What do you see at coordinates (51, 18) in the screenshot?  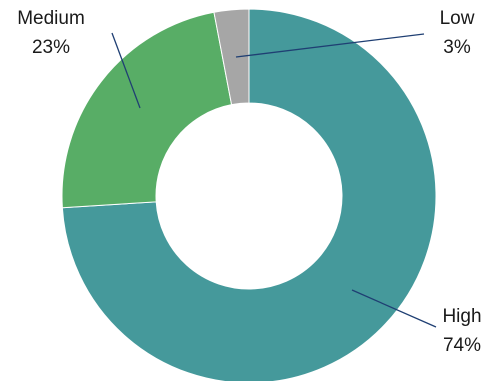 I see `label-medium-name: Medium` at bounding box center [51, 18].